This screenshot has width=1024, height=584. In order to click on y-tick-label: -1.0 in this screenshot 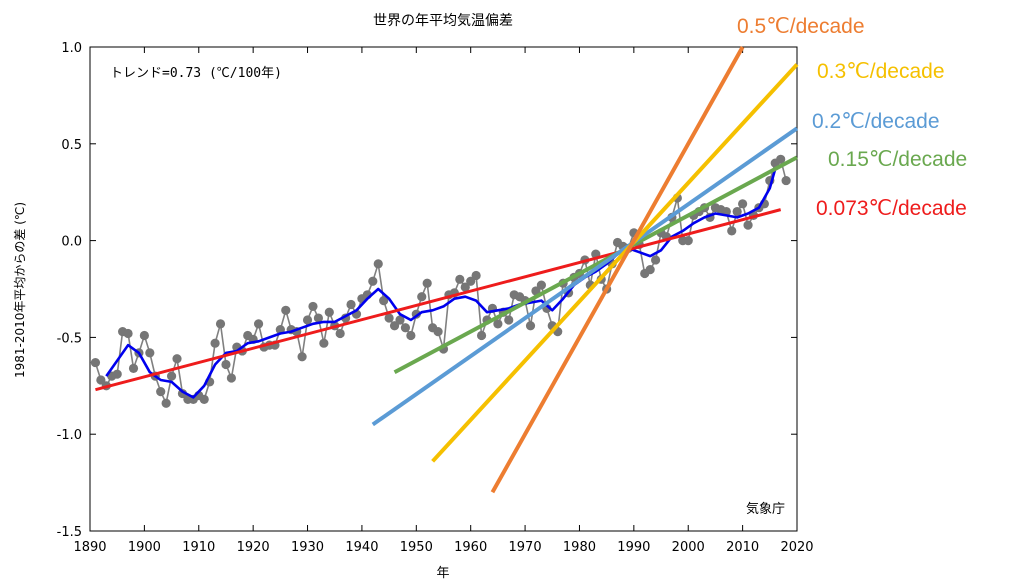, I will do `click(69, 435)`.